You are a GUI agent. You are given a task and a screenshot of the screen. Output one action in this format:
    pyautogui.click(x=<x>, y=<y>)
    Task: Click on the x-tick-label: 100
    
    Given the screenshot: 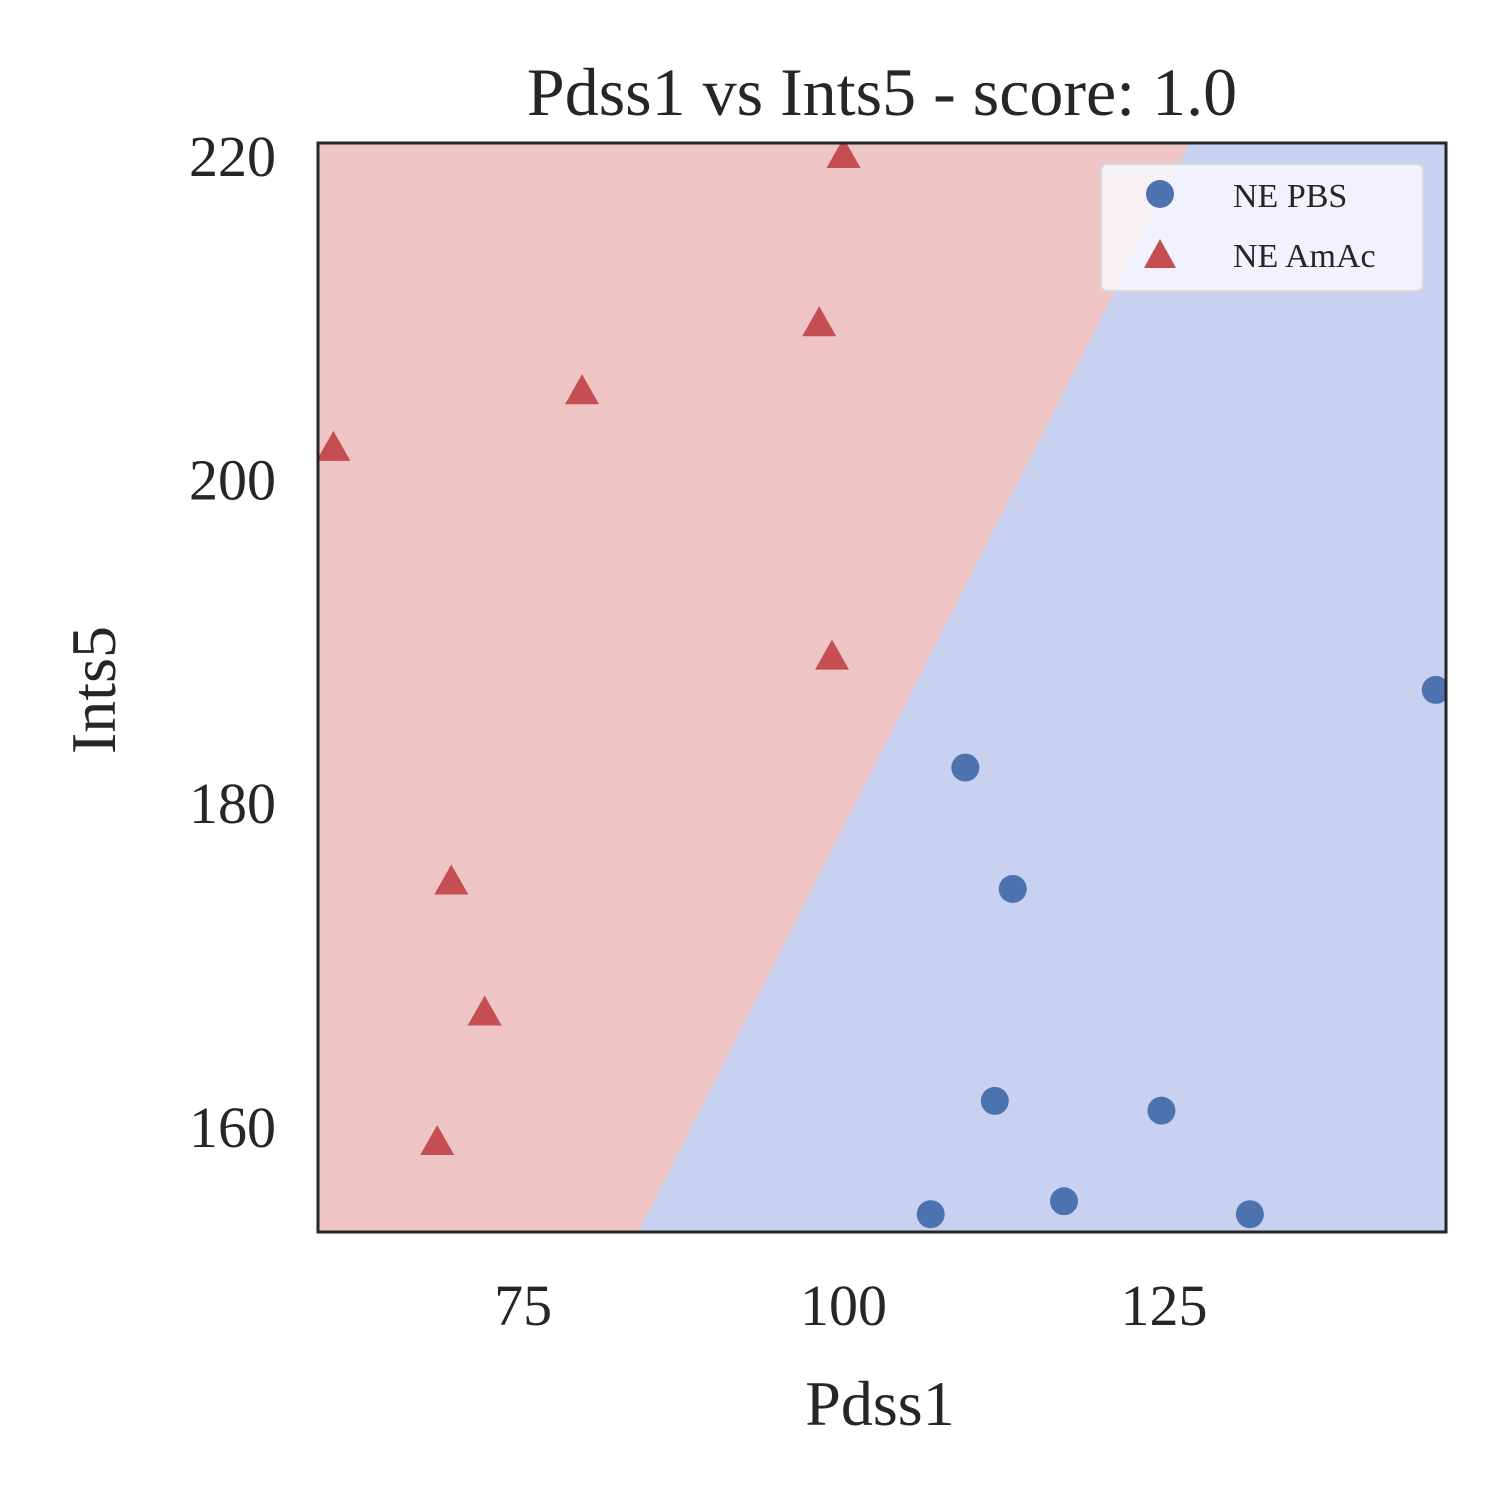 What is the action you would take?
    pyautogui.click(x=843, y=1305)
    